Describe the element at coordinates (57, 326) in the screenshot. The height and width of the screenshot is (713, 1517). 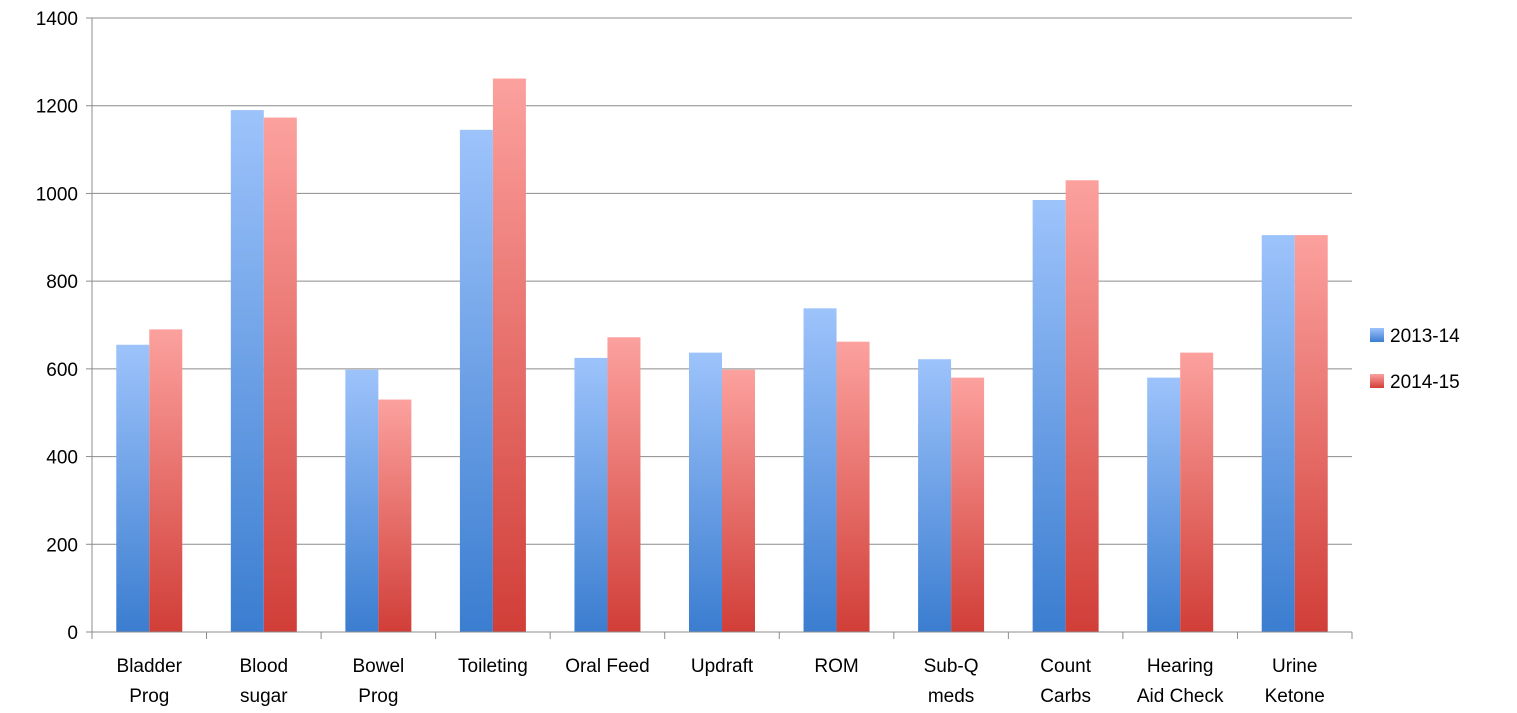
I see `y-tick-labels: 0 200 400 600 800 1000 1200 1400` at that location.